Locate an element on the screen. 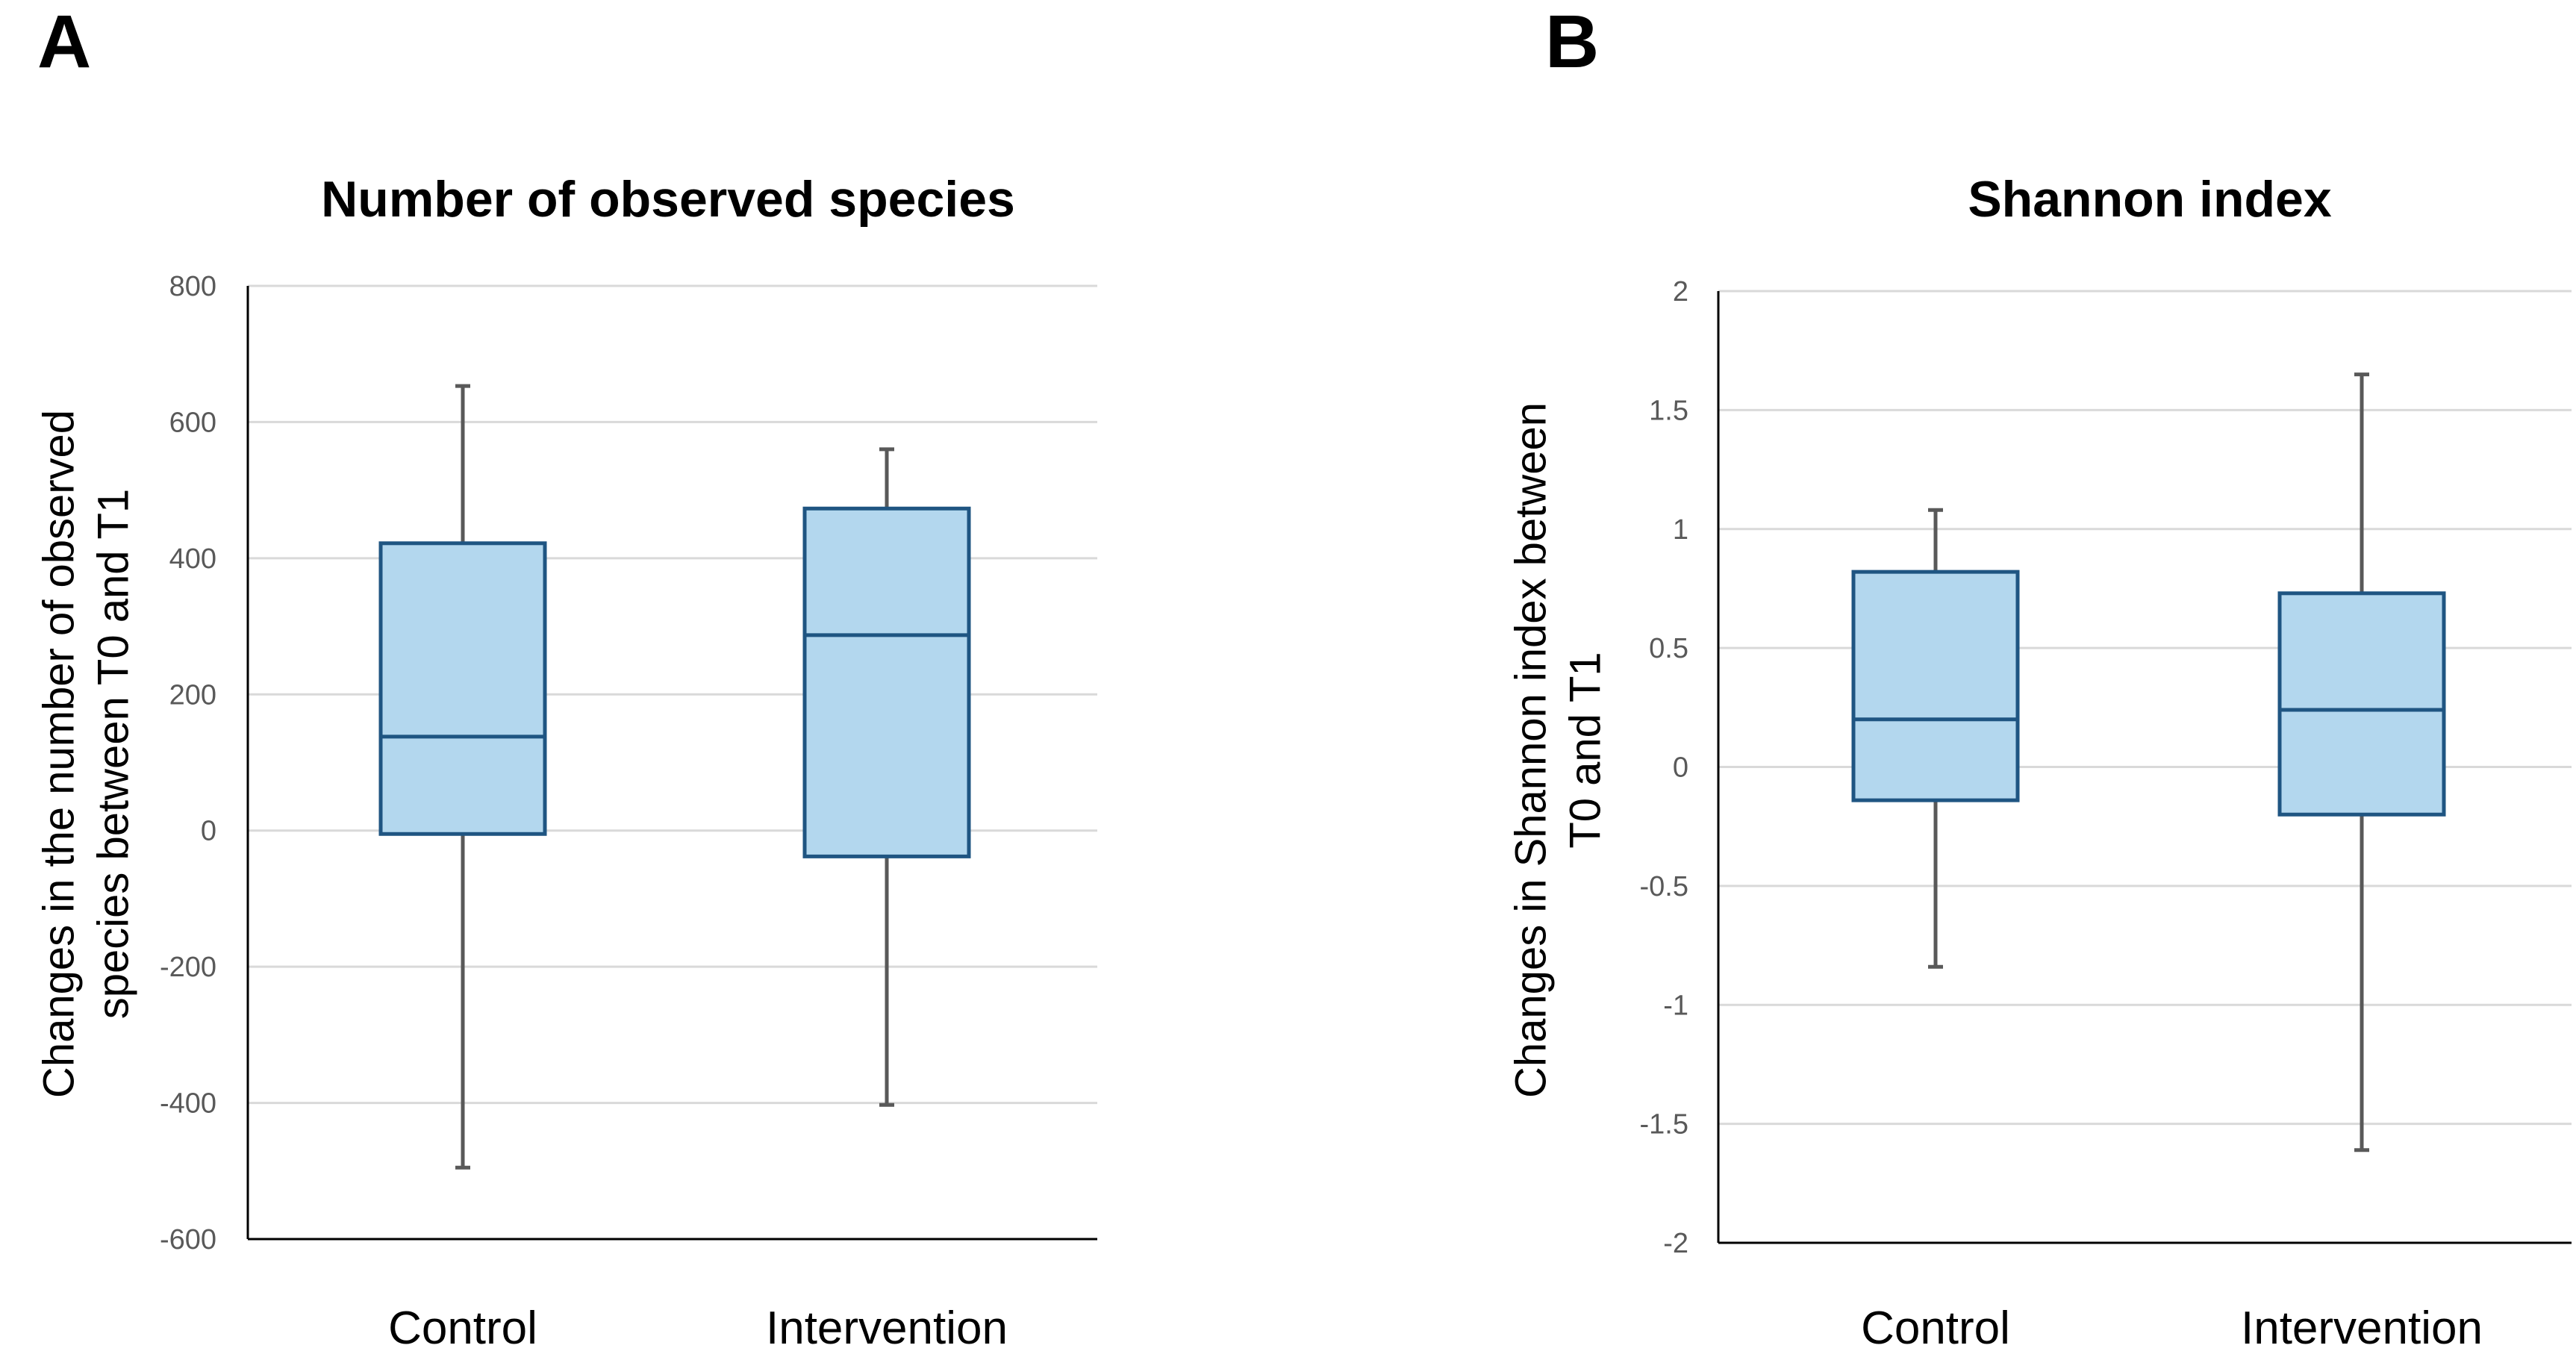  panel-a-letter: A is located at coordinates (64, 42).